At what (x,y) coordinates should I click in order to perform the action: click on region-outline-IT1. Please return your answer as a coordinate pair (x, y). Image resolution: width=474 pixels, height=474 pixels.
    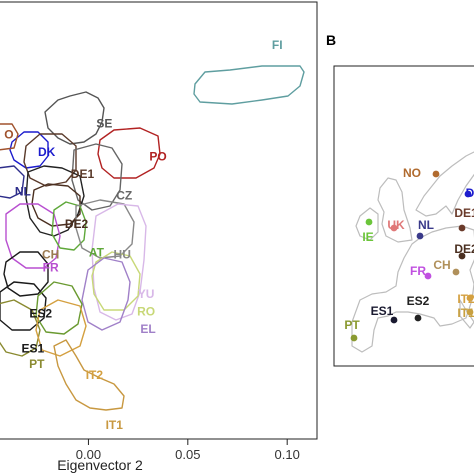
    Looking at the image, I should click on (89, 375).